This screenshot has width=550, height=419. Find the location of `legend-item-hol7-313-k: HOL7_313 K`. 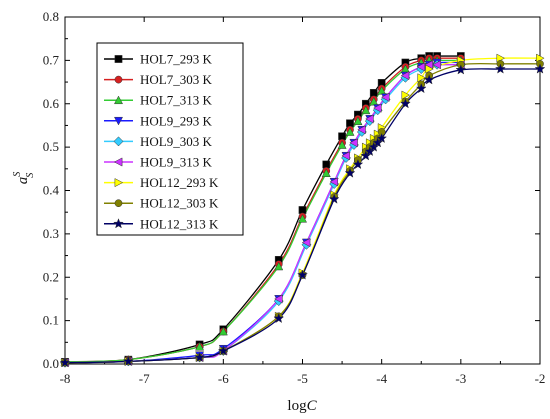

legend-item-hol7-313-k: HOL7_313 K is located at coordinates (158, 100).